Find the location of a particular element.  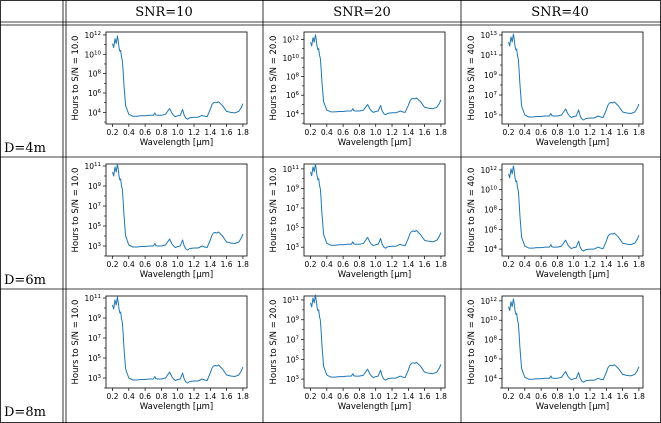

row-header-d6m: D=6m is located at coordinates (25, 280).